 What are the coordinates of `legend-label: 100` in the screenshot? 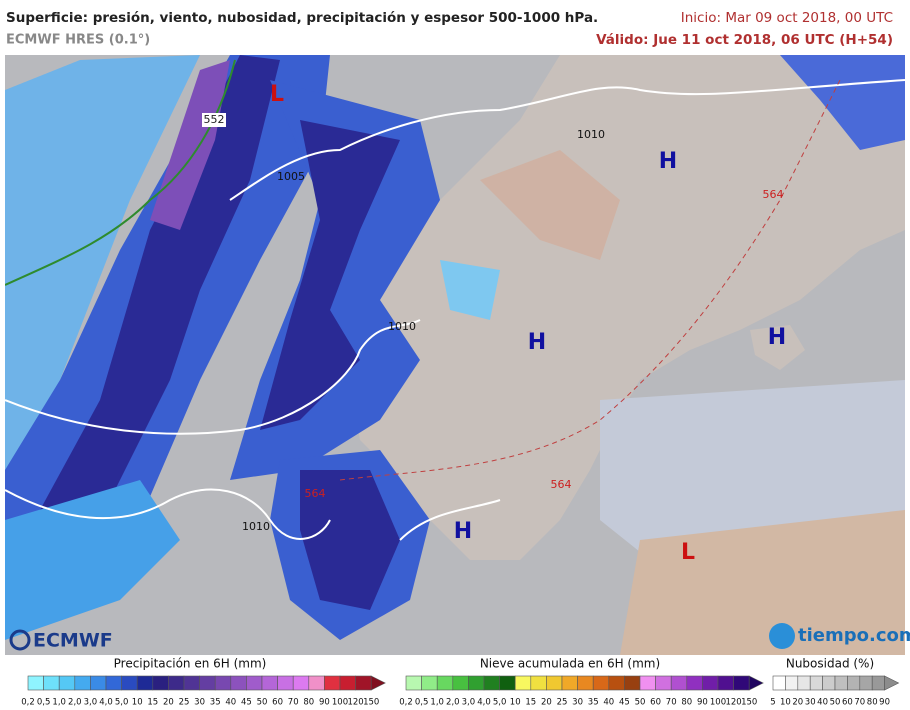 It's located at (340, 703).